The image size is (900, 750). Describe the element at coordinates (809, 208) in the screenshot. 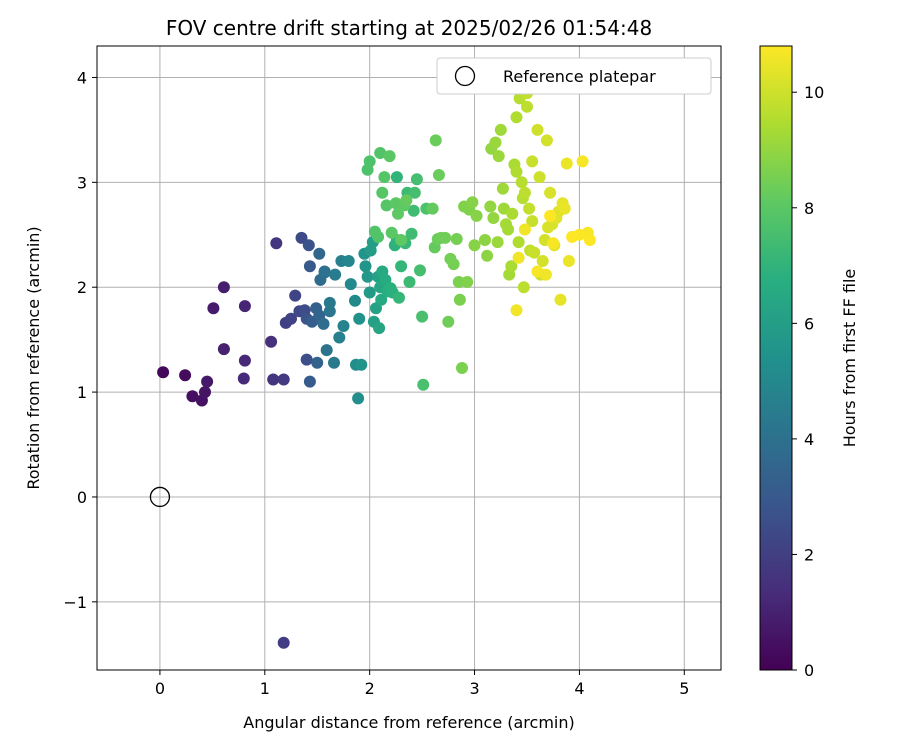

I see `colorbar-tick-label: 8` at that location.